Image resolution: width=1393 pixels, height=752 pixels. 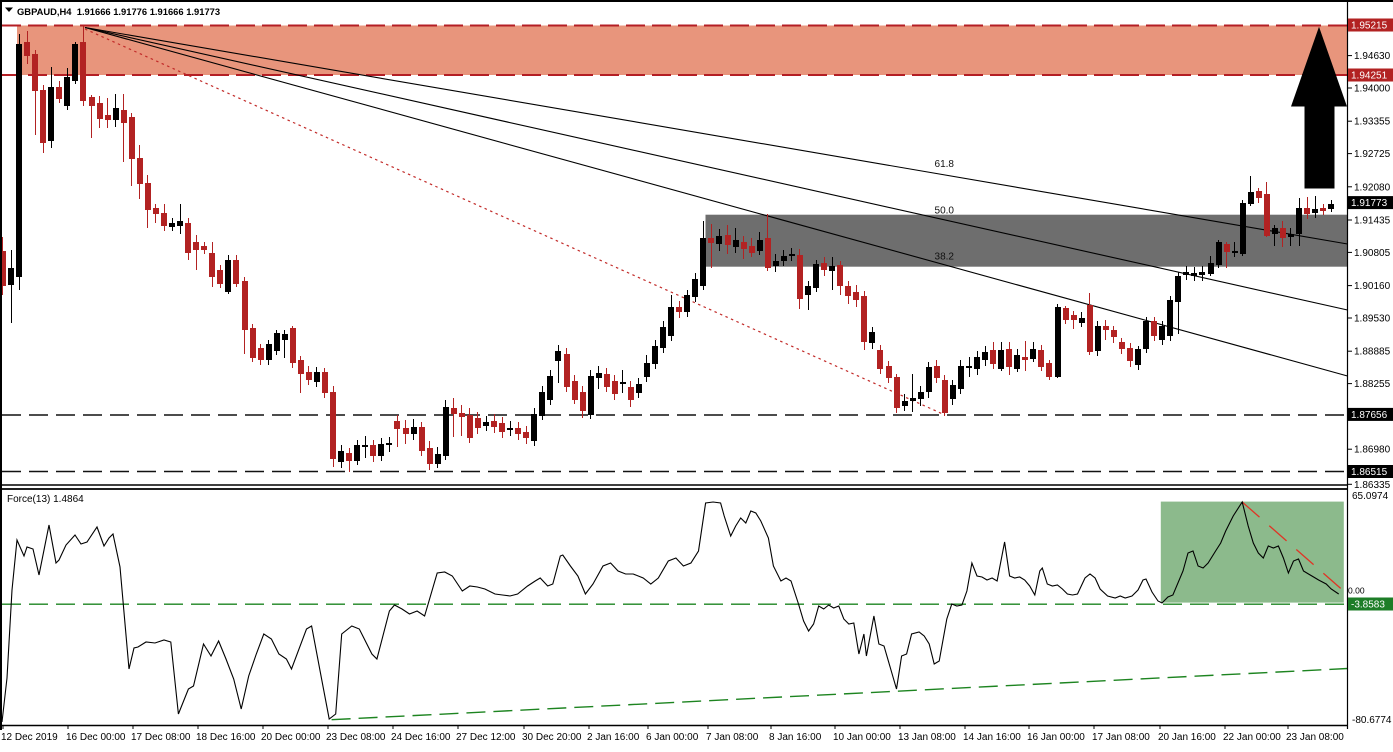 I want to click on svg-text: 1.91435, so click(x=1372, y=221).